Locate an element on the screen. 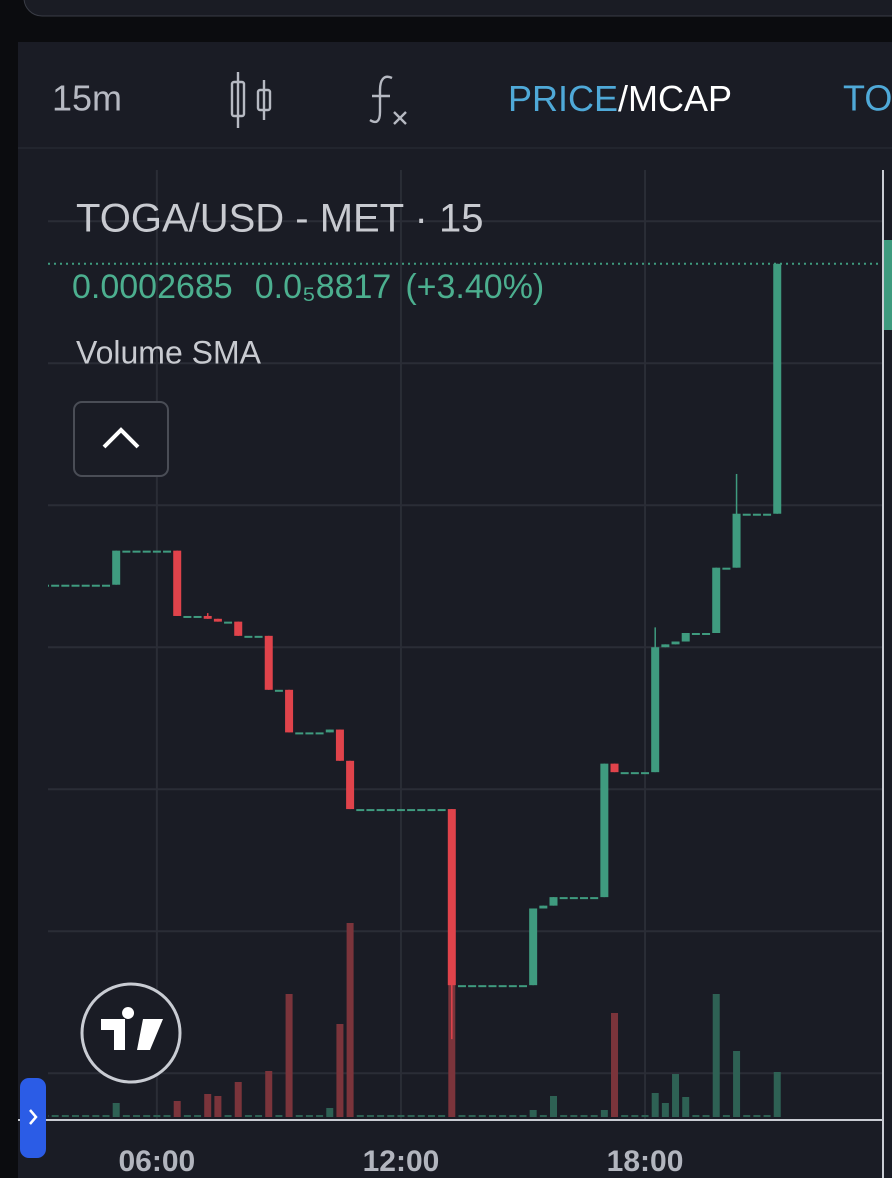  tradingview-logo is located at coordinates (131, 1033).